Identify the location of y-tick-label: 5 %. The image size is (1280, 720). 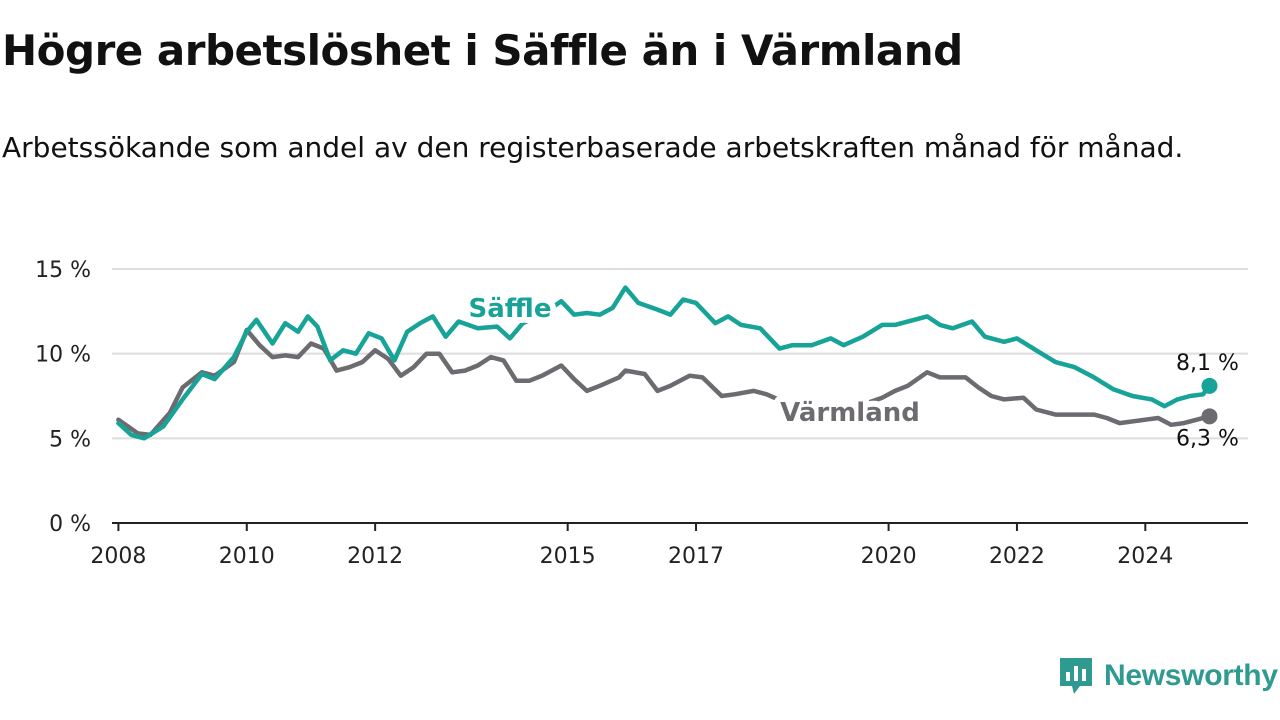
(70, 439).